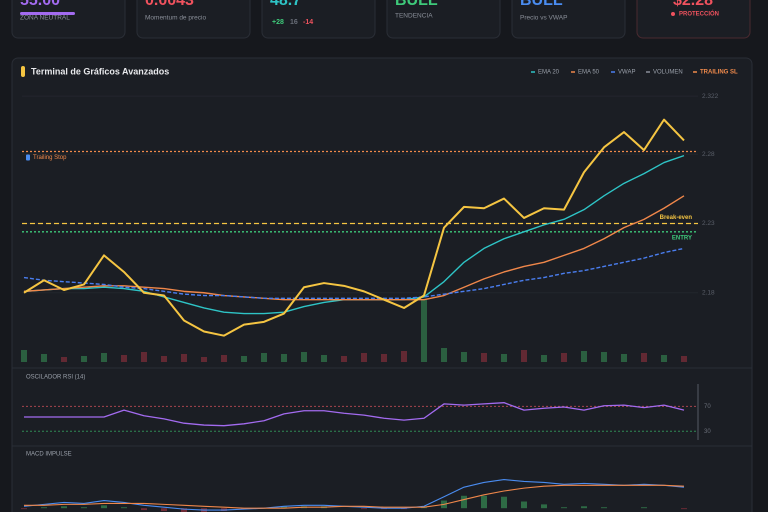  What do you see at coordinates (673, 14) in the screenshot?
I see `status-dot` at bounding box center [673, 14].